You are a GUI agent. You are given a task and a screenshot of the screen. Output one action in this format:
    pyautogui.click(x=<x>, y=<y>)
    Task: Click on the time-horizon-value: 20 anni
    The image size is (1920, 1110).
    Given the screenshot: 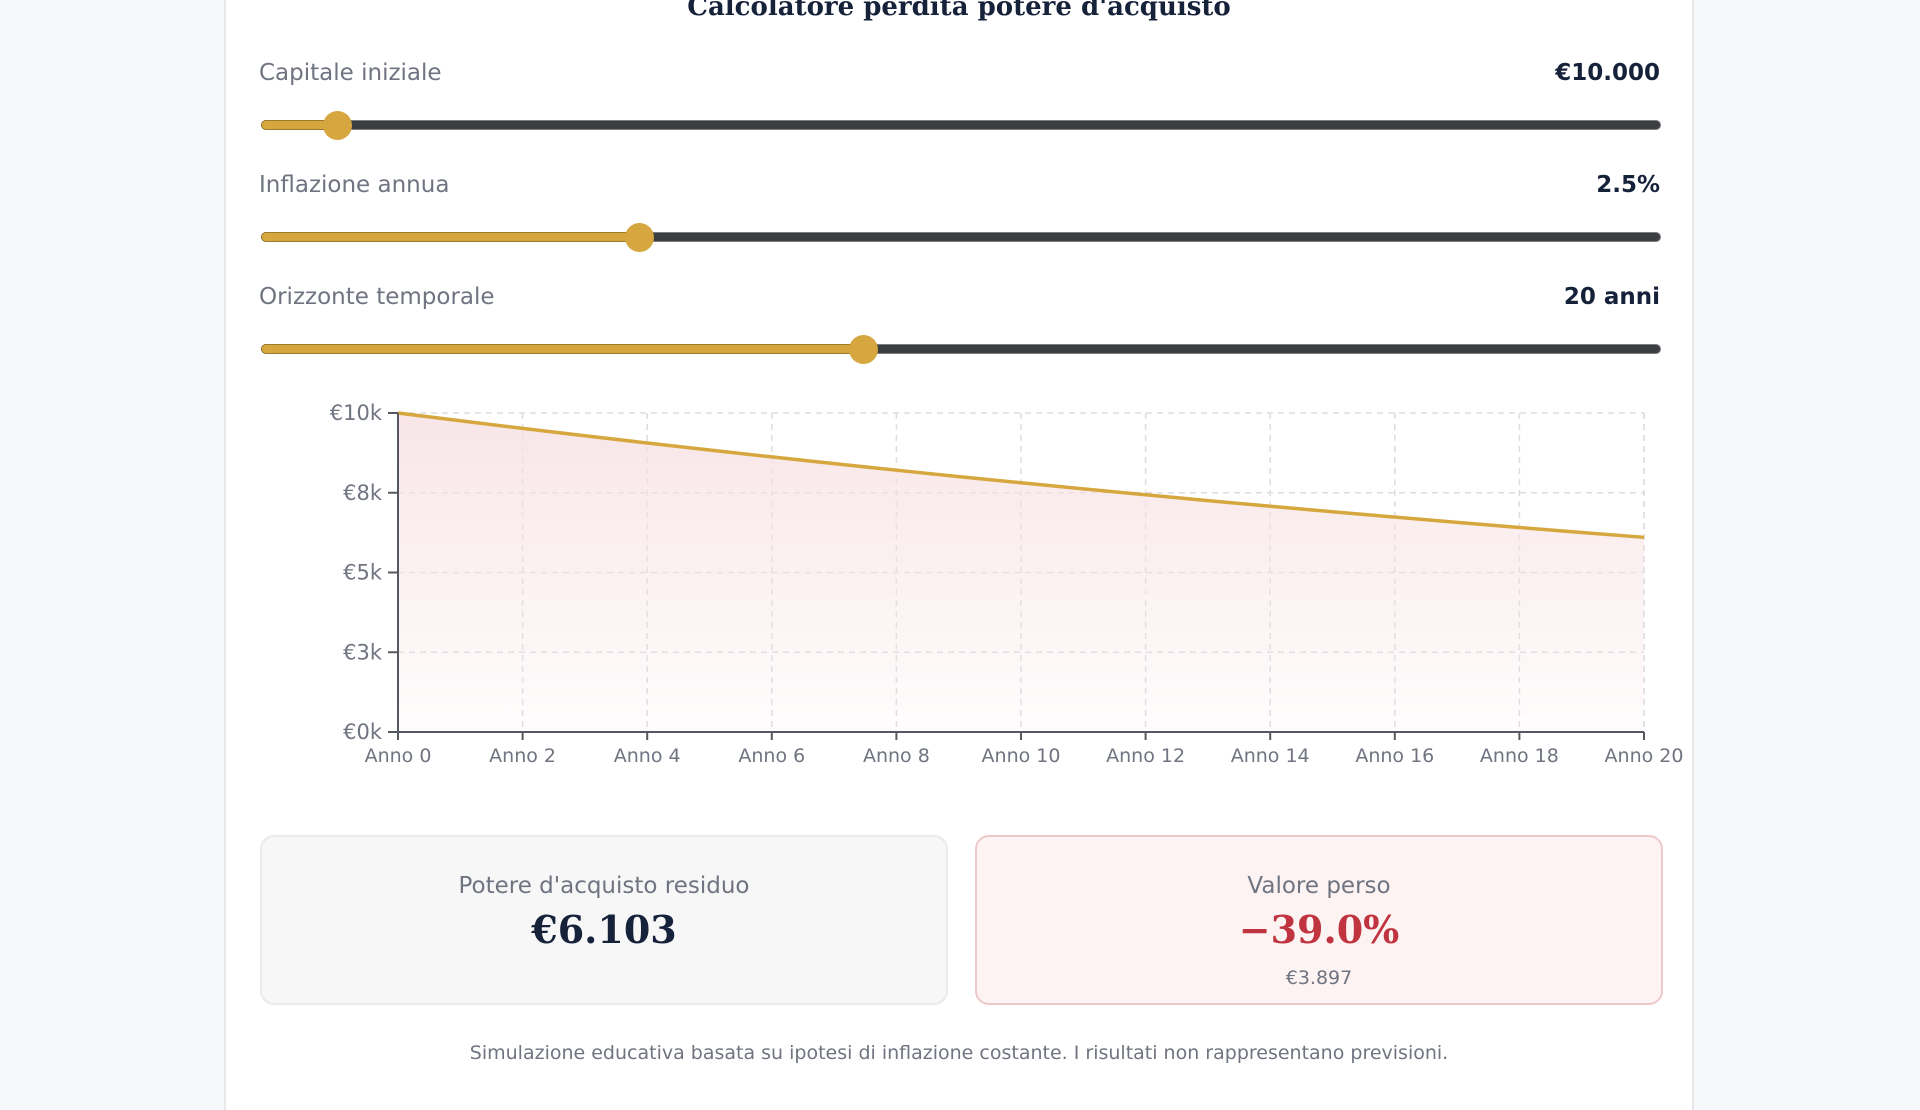 What is the action you would take?
    pyautogui.click(x=1611, y=297)
    